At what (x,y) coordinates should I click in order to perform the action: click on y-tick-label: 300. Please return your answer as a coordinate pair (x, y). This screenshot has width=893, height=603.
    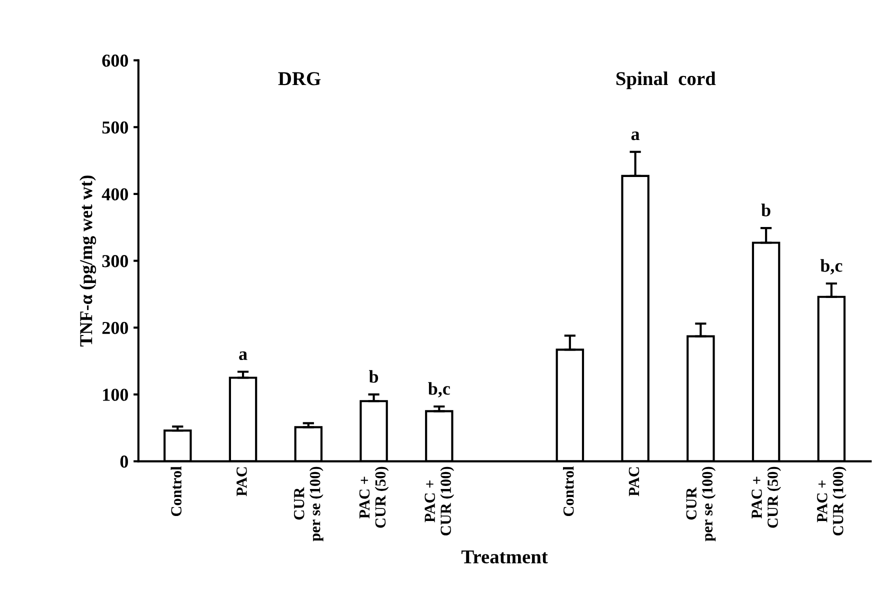
    Looking at the image, I should click on (115, 261).